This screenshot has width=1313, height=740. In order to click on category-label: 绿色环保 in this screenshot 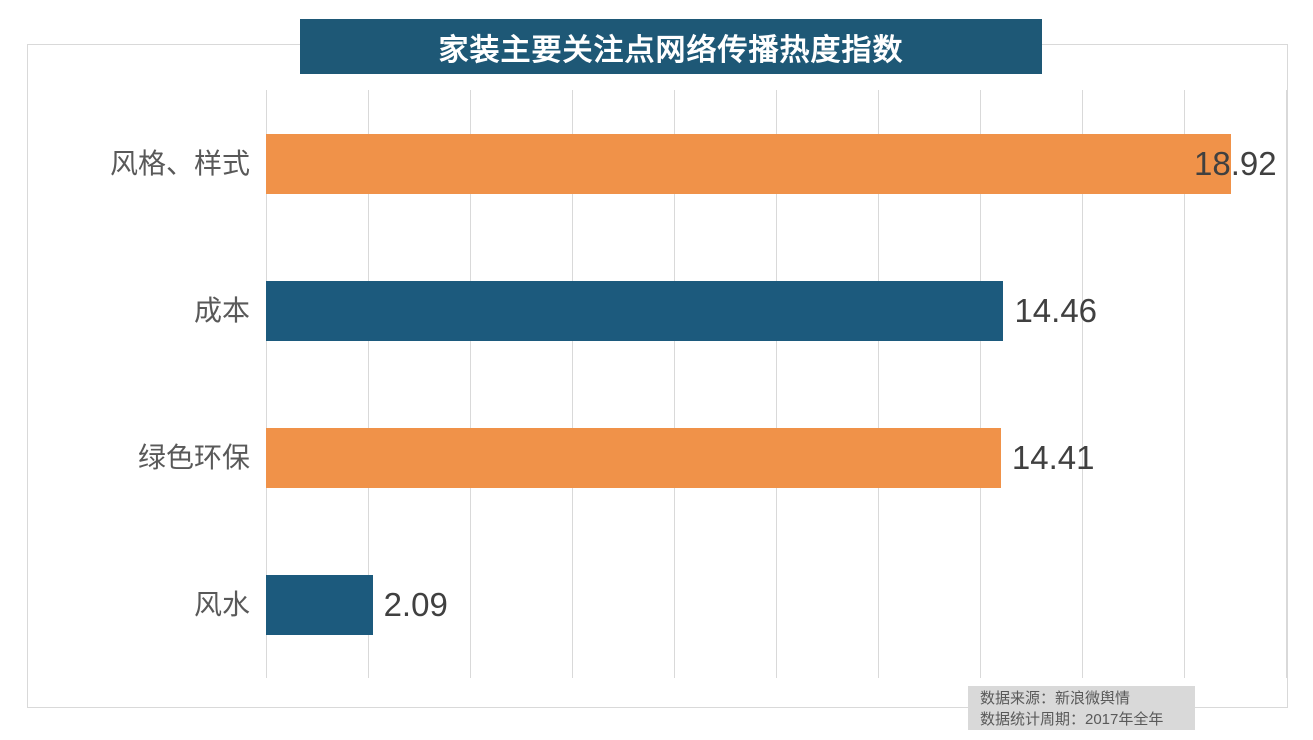, I will do `click(193, 457)`.